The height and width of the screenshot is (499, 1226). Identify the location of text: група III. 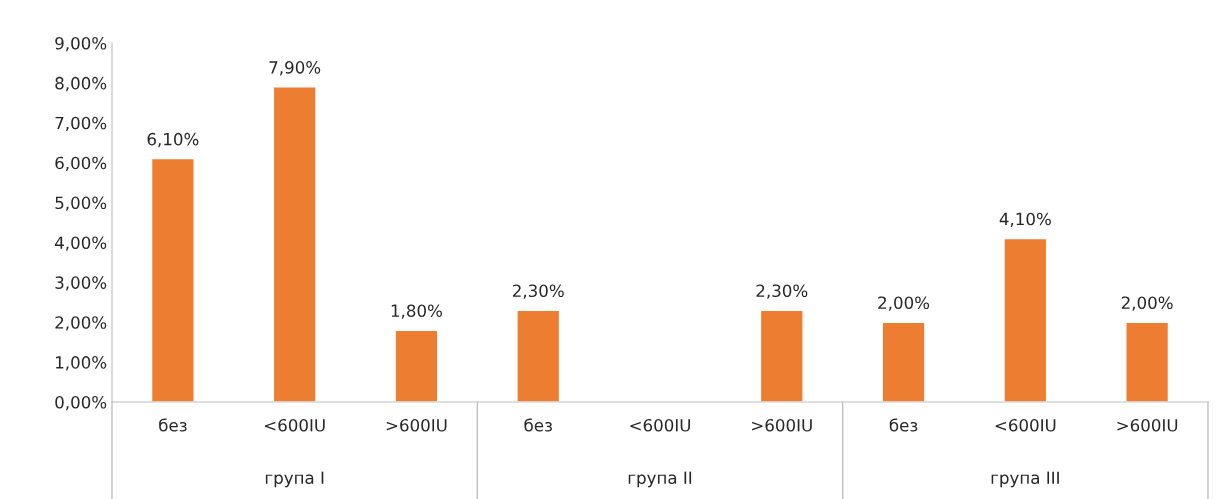
(1025, 479).